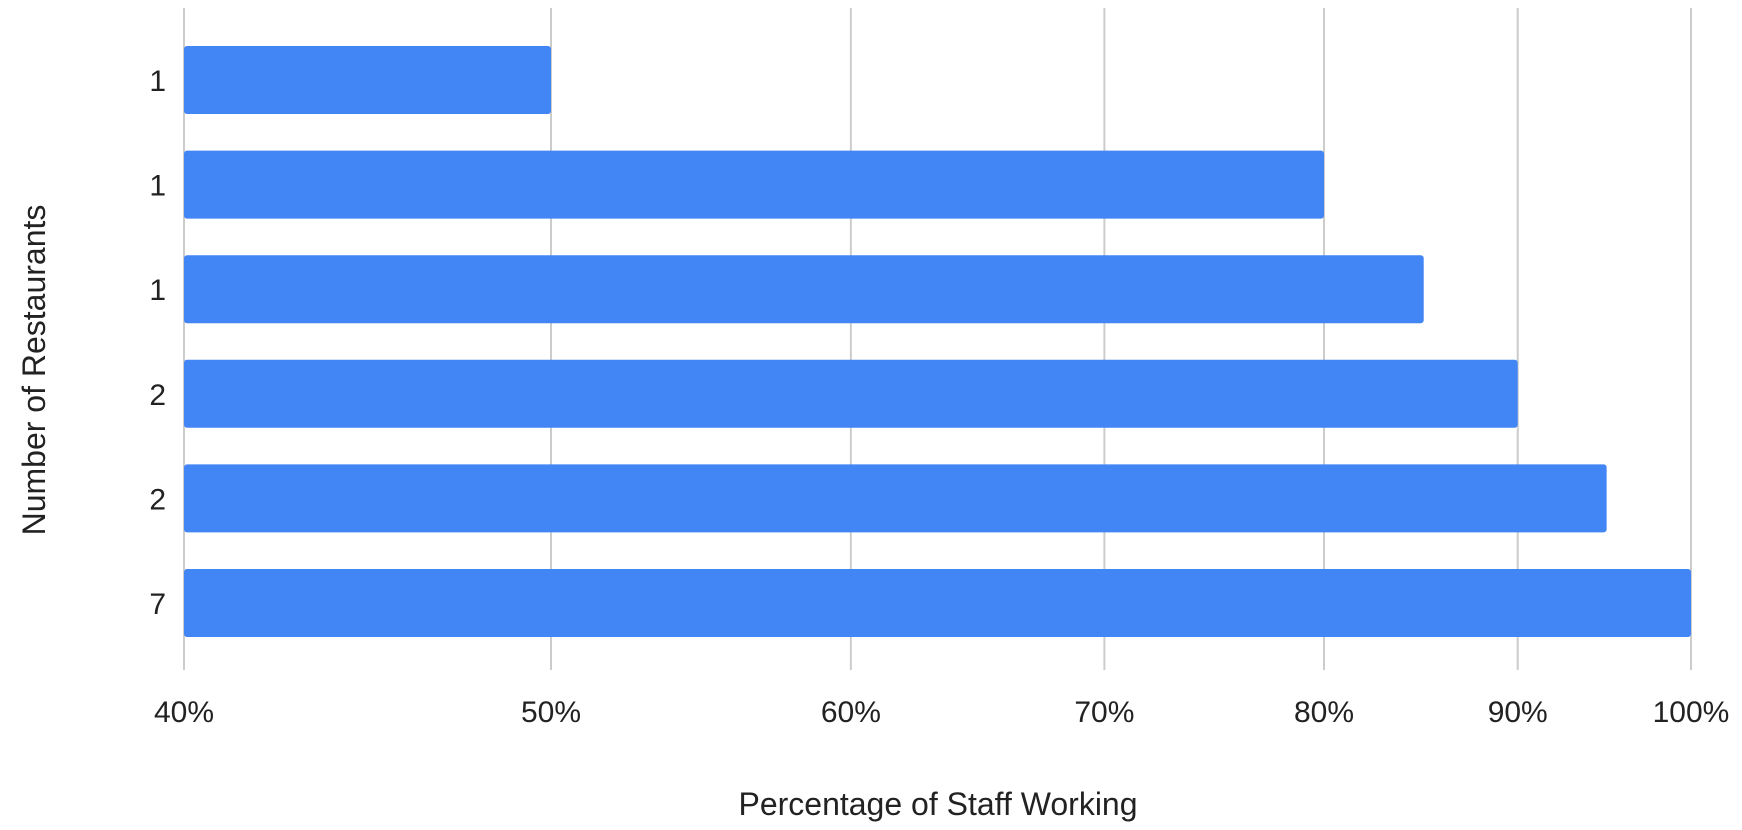 Image resolution: width=1742 pixels, height=830 pixels. Describe the element at coordinates (941, 712) in the screenshot. I see `x-tick-labels: 40% 50% 60% 70% 80% 90% 100%` at that location.